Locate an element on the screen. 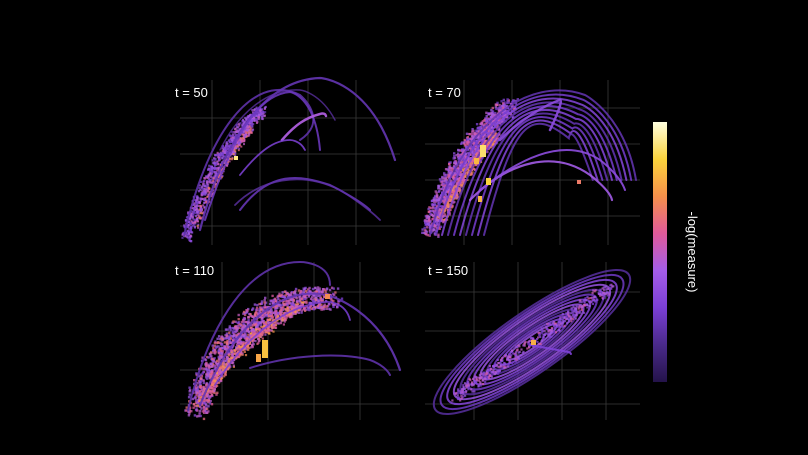 The height and width of the screenshot is (455, 808). density-orbit is located at coordinates (532, 342).